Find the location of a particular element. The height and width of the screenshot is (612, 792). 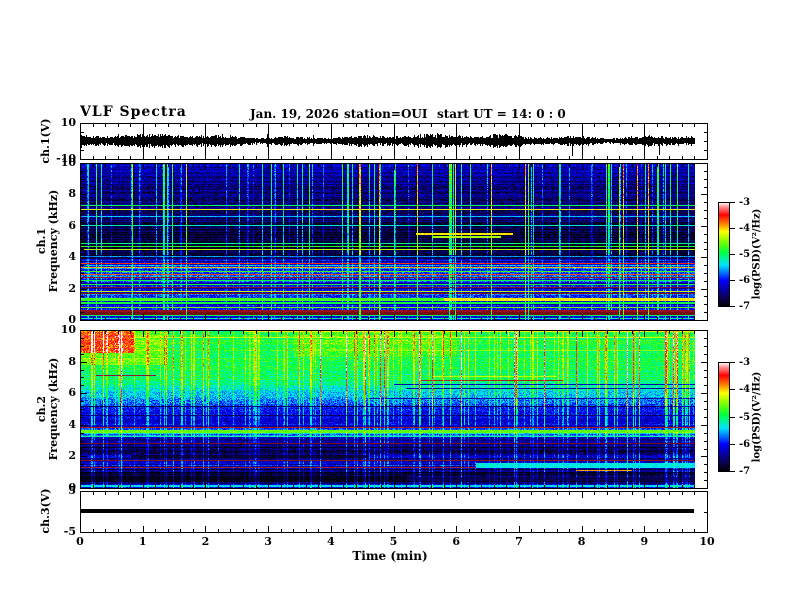

y-tick-label-ch2spec: 0 is located at coordinates (72, 487).